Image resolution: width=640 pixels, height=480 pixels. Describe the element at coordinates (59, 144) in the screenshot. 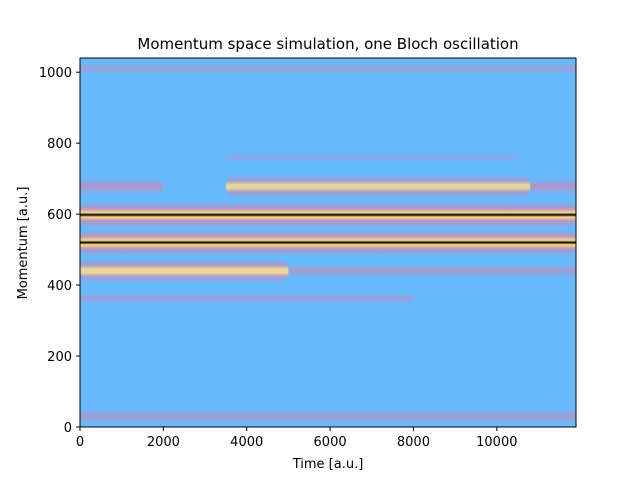

I see `y-tick-label: 800` at that location.